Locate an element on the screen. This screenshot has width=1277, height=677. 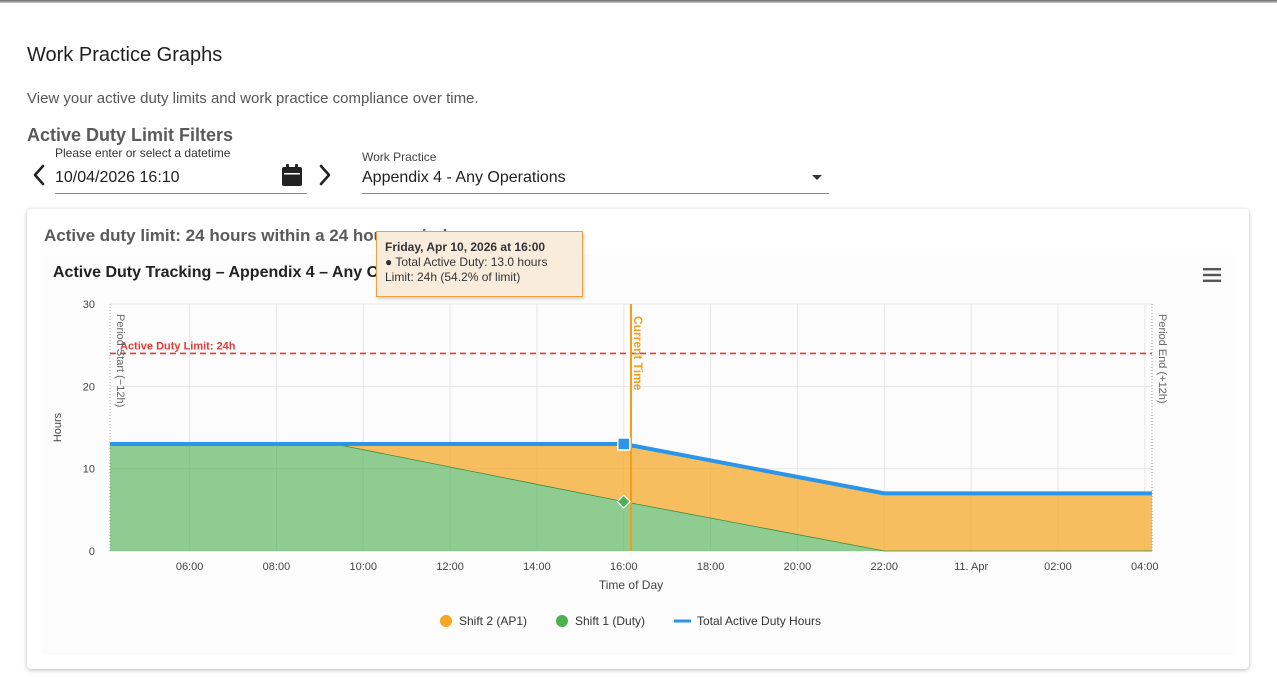
shift-1-area is located at coordinates (631, 497).